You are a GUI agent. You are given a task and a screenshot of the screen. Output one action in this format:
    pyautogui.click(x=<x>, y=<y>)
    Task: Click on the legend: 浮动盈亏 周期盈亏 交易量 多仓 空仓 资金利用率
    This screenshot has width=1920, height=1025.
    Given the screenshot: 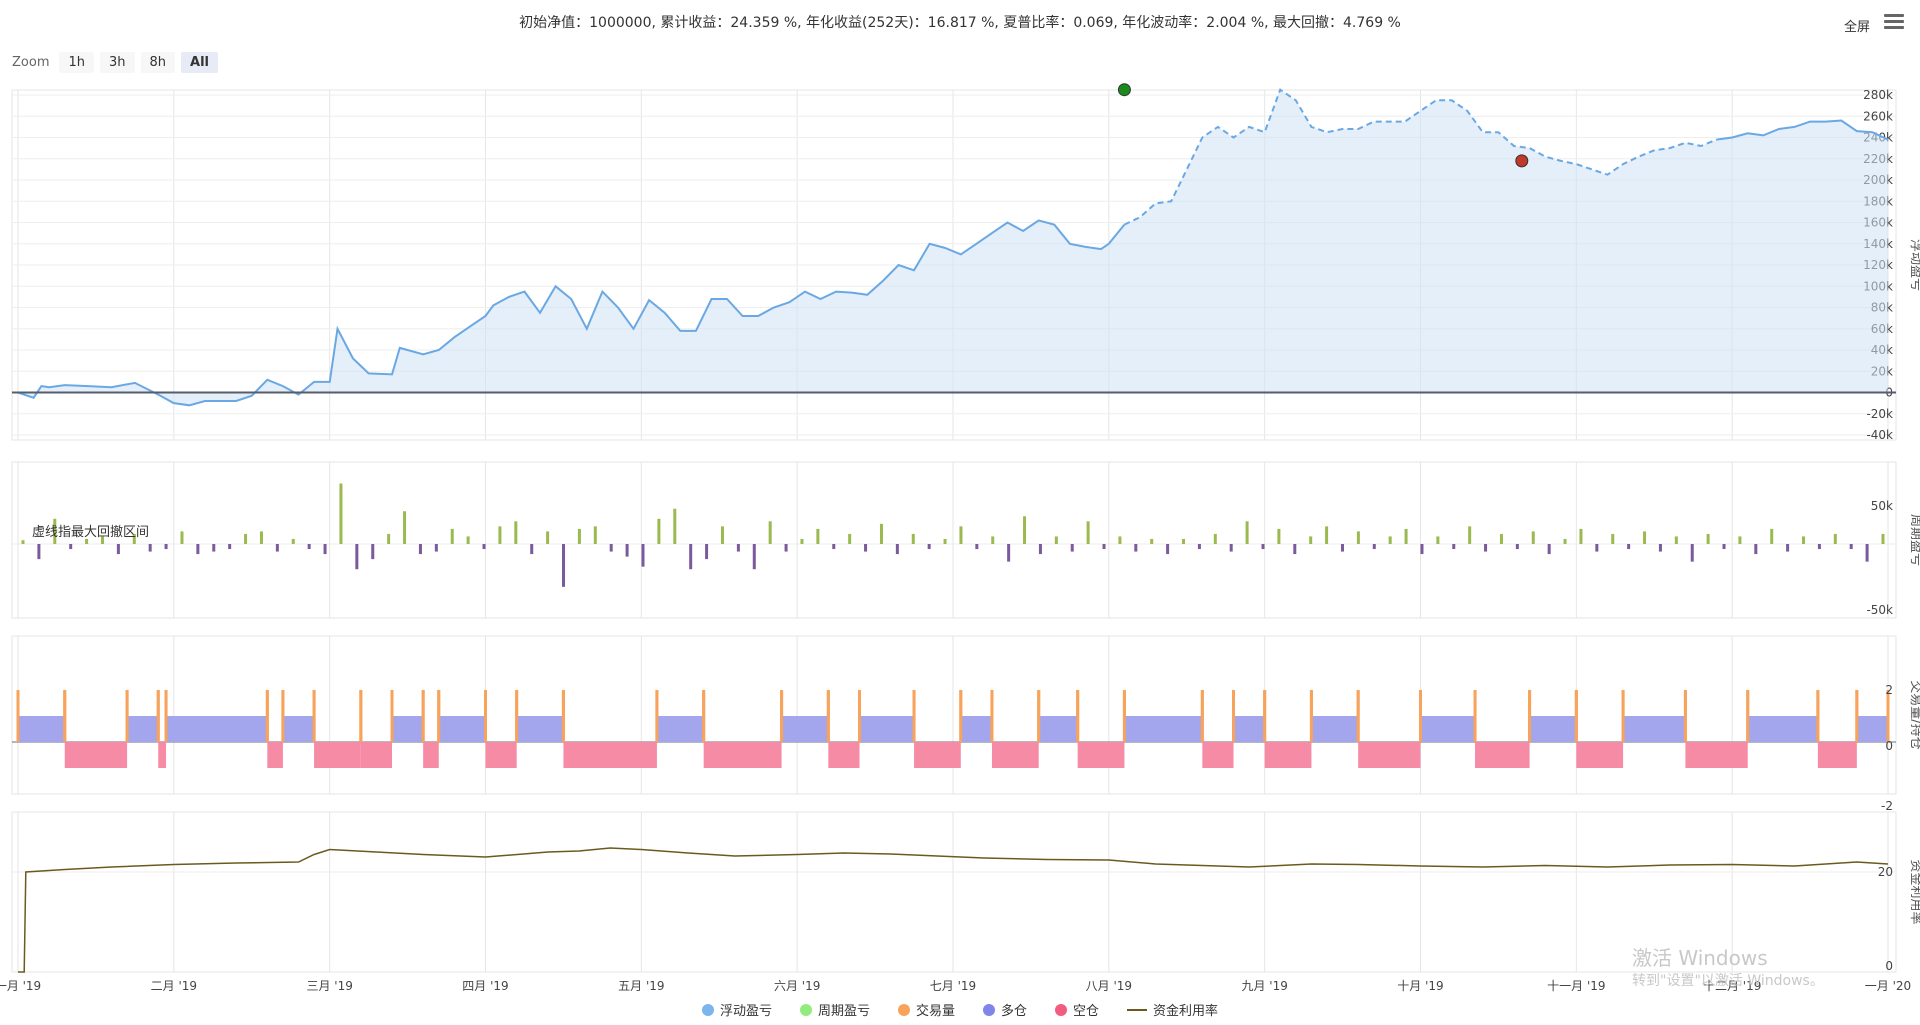 What is the action you would take?
    pyautogui.click(x=960, y=1009)
    